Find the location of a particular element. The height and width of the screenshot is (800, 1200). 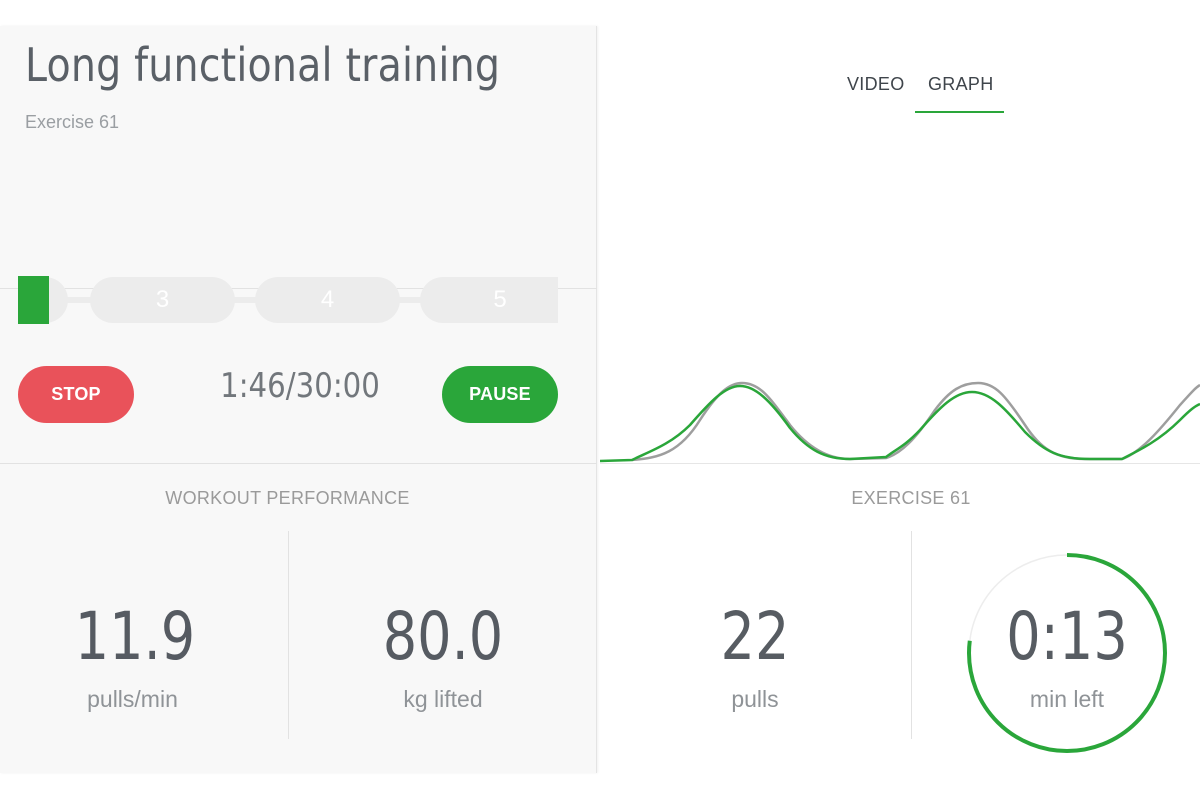

step-3: 3 is located at coordinates (162, 300).